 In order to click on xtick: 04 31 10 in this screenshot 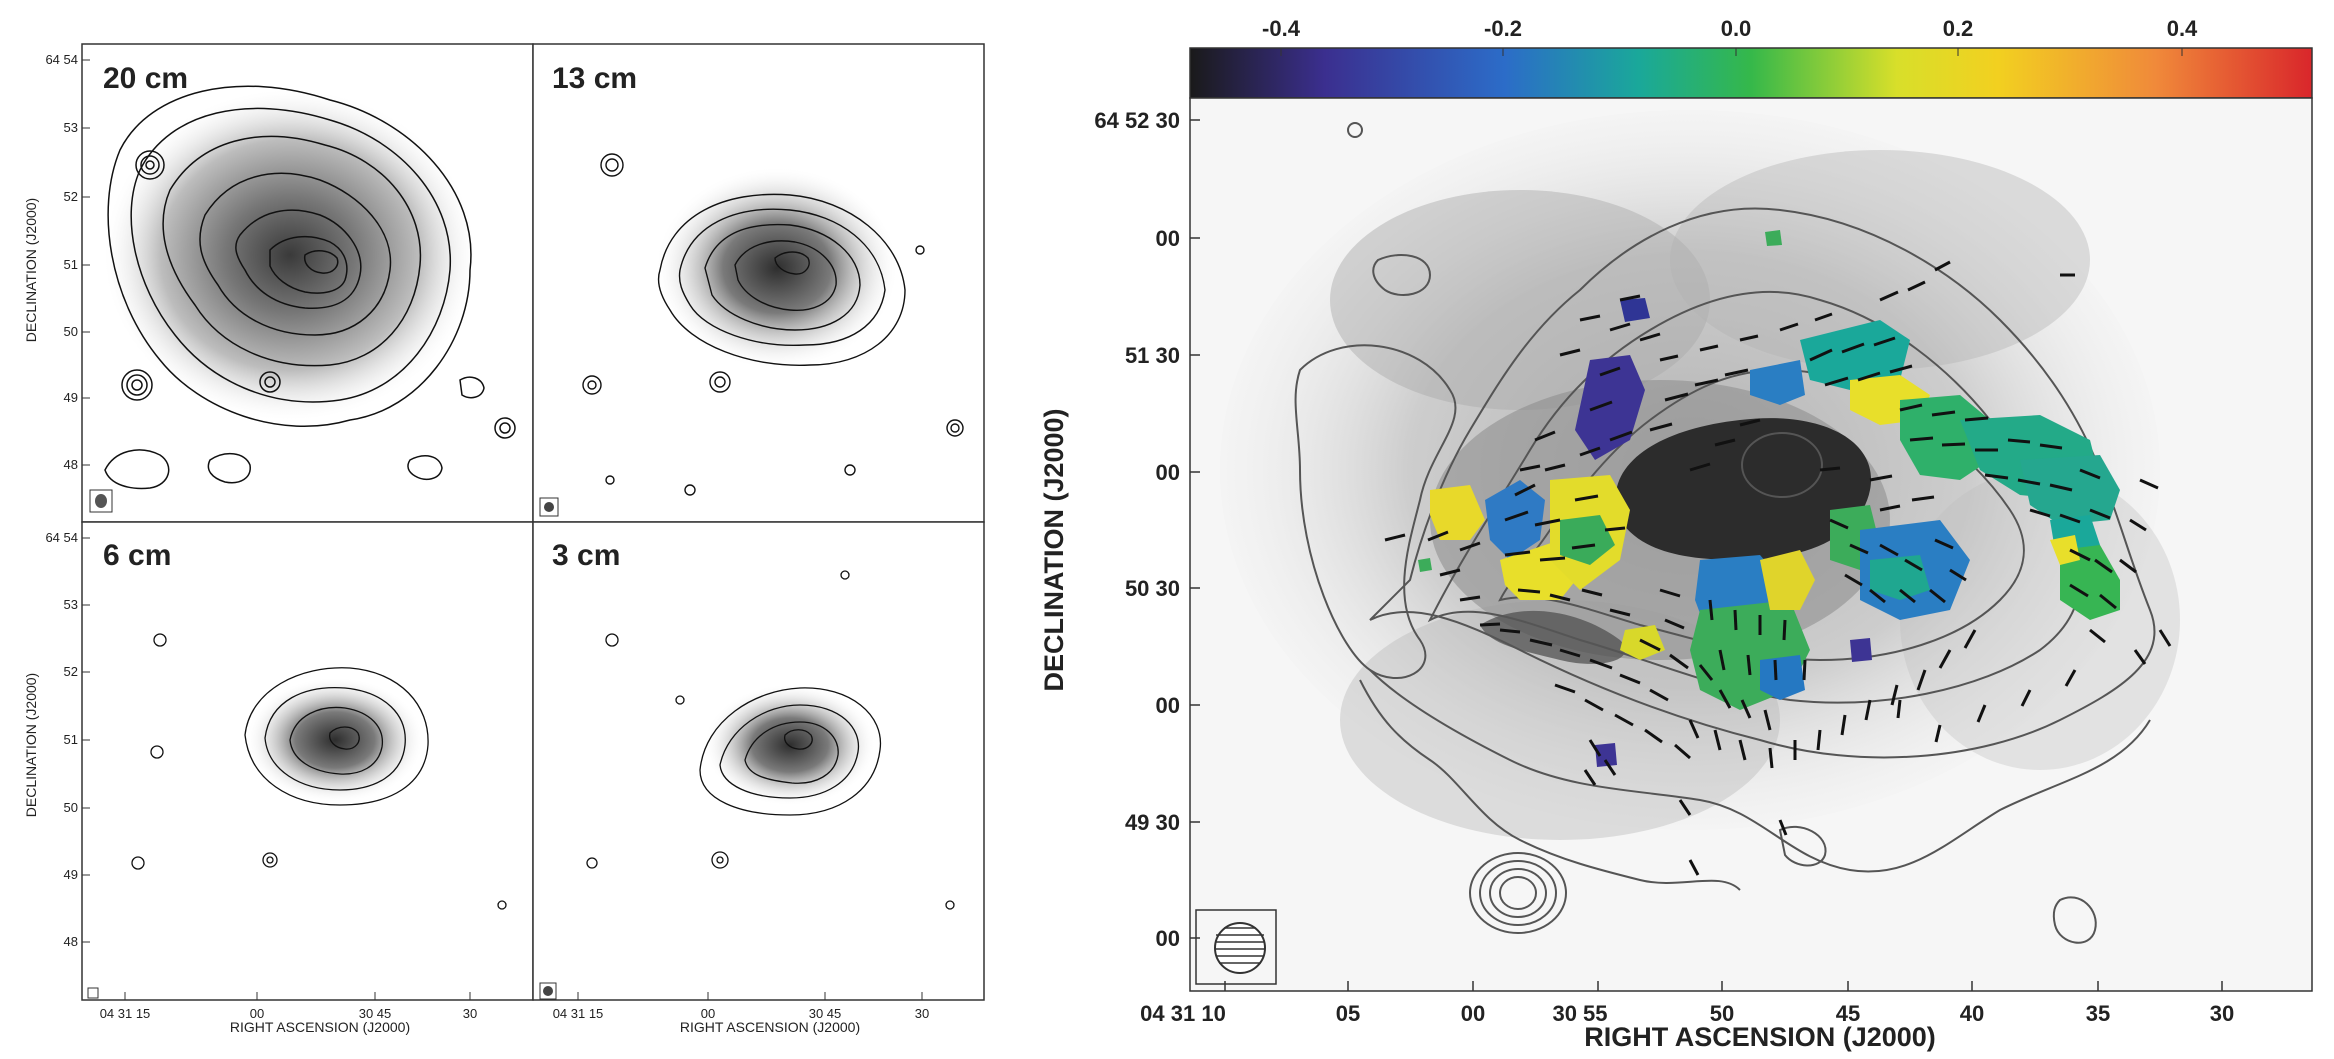, I will do `click(1183, 1013)`.